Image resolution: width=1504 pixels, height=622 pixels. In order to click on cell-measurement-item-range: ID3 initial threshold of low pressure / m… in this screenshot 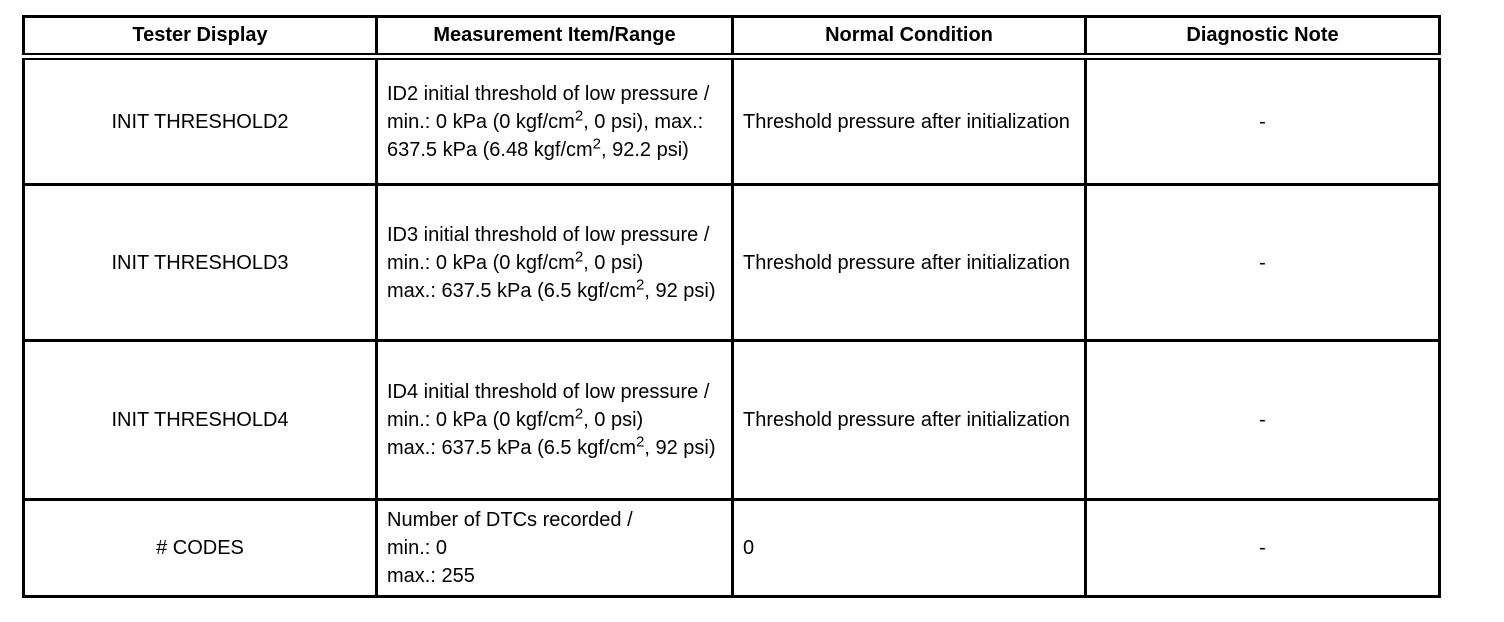, I will do `click(554, 262)`.